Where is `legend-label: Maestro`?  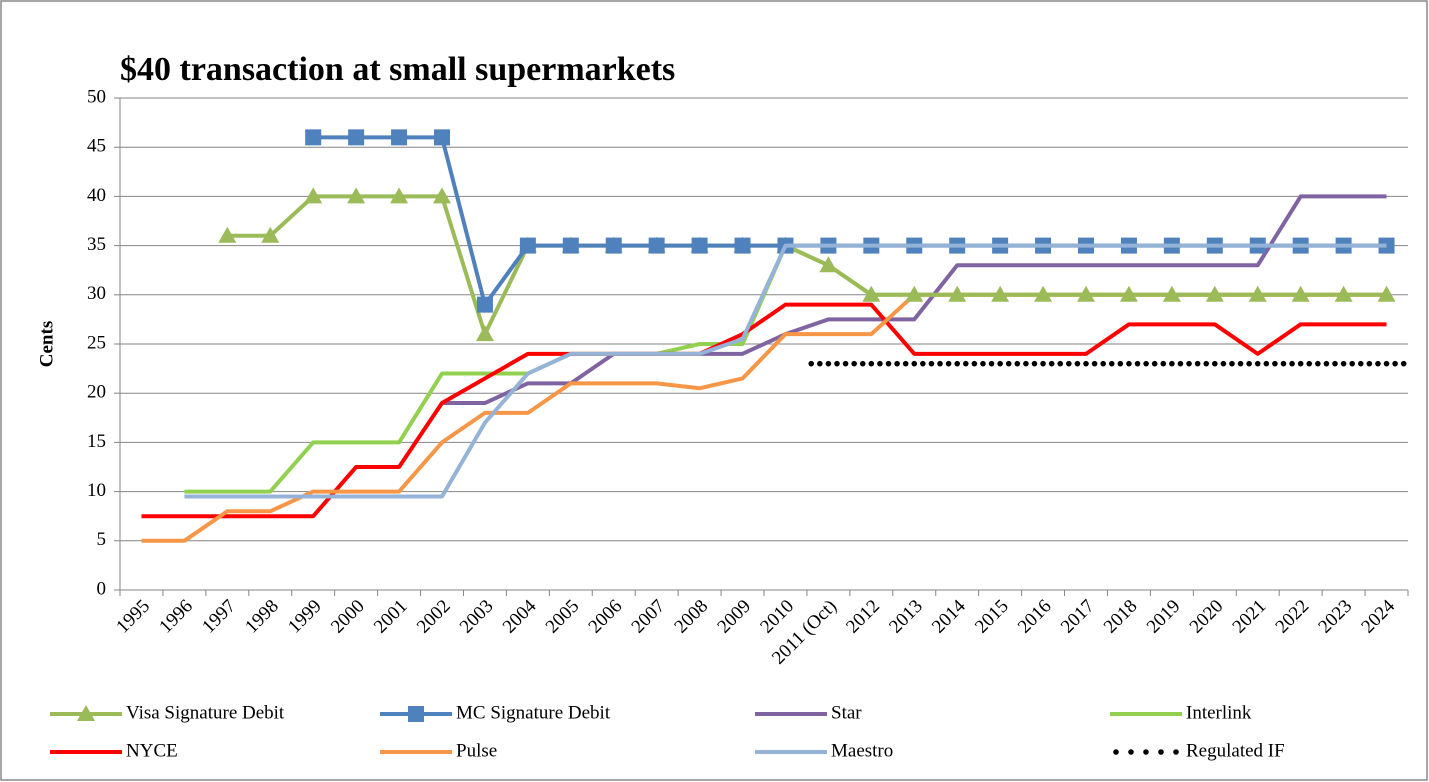
legend-label: Maestro is located at coordinates (862, 750).